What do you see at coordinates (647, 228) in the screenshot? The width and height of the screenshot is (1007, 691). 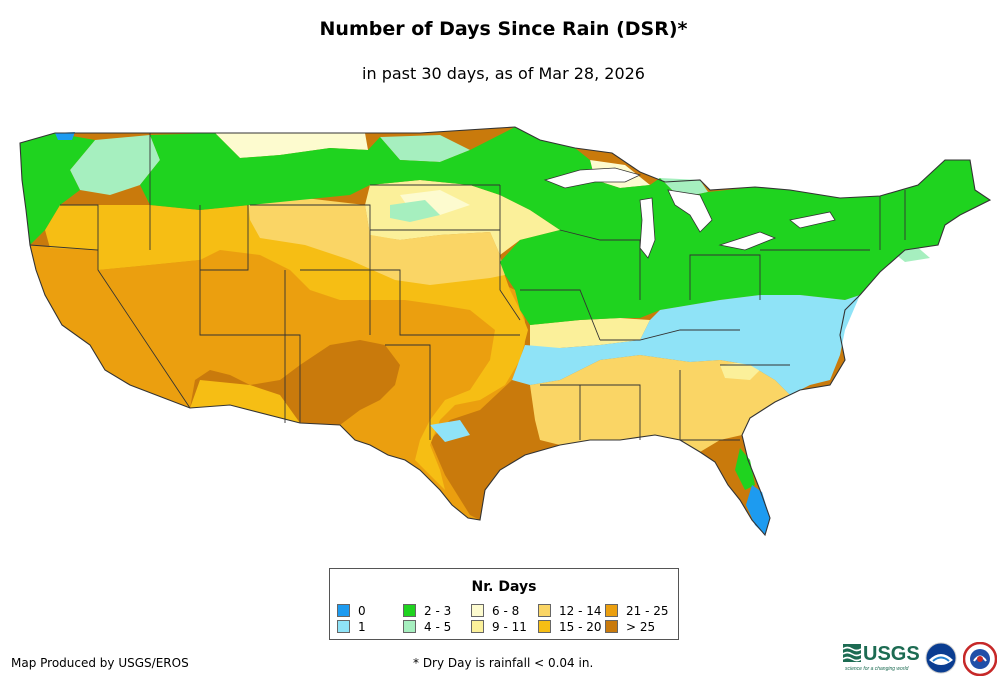 I see `lake-michigan` at bounding box center [647, 228].